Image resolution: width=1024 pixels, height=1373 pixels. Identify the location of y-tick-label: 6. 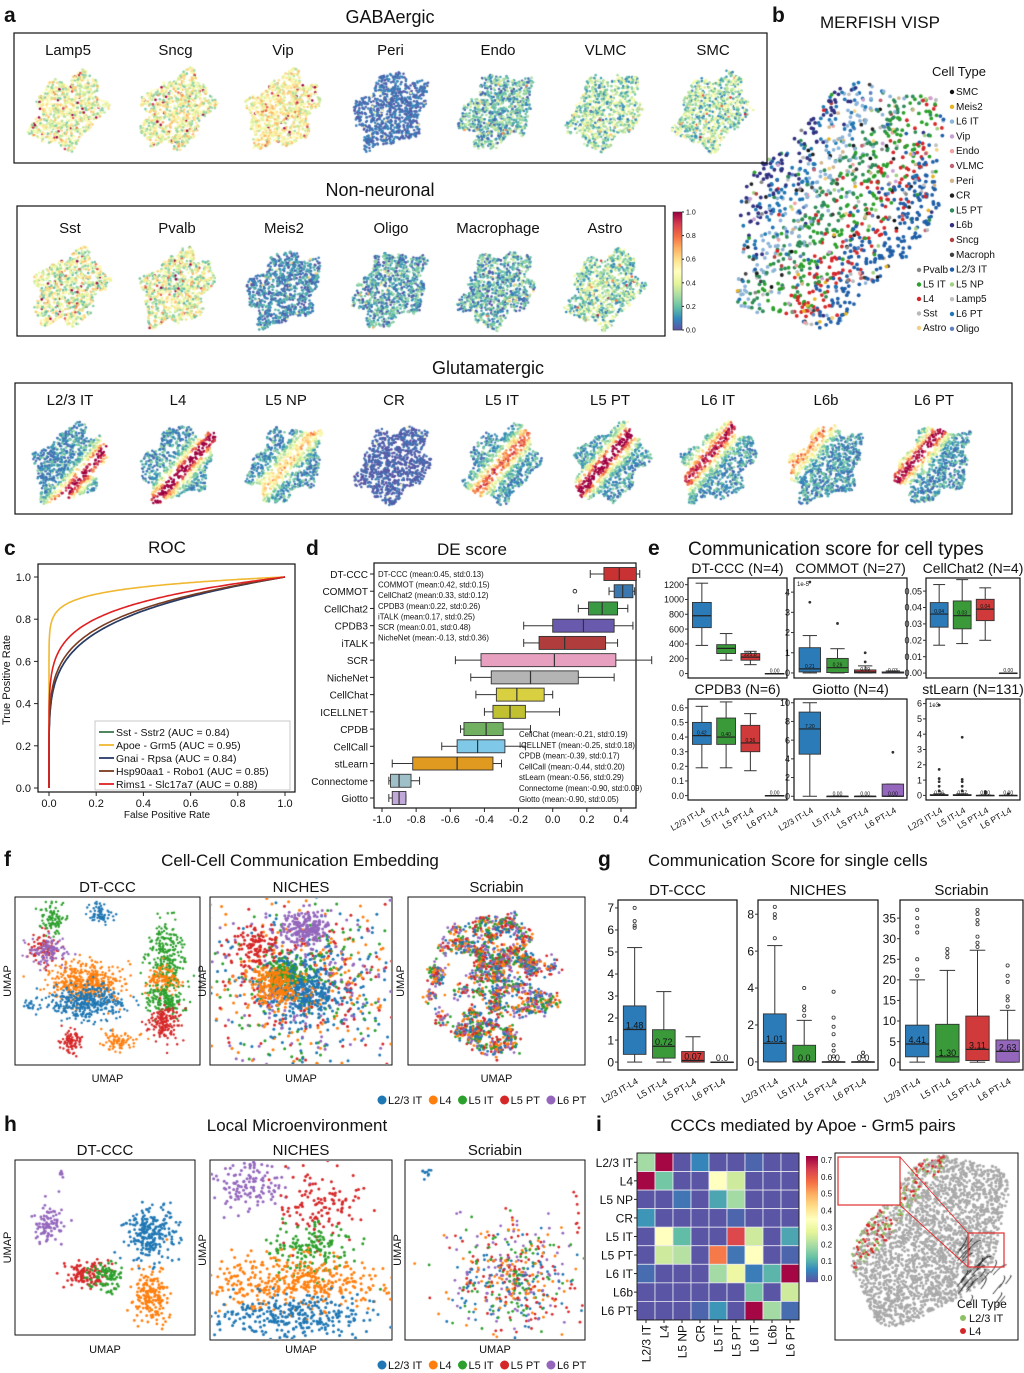
(919, 704).